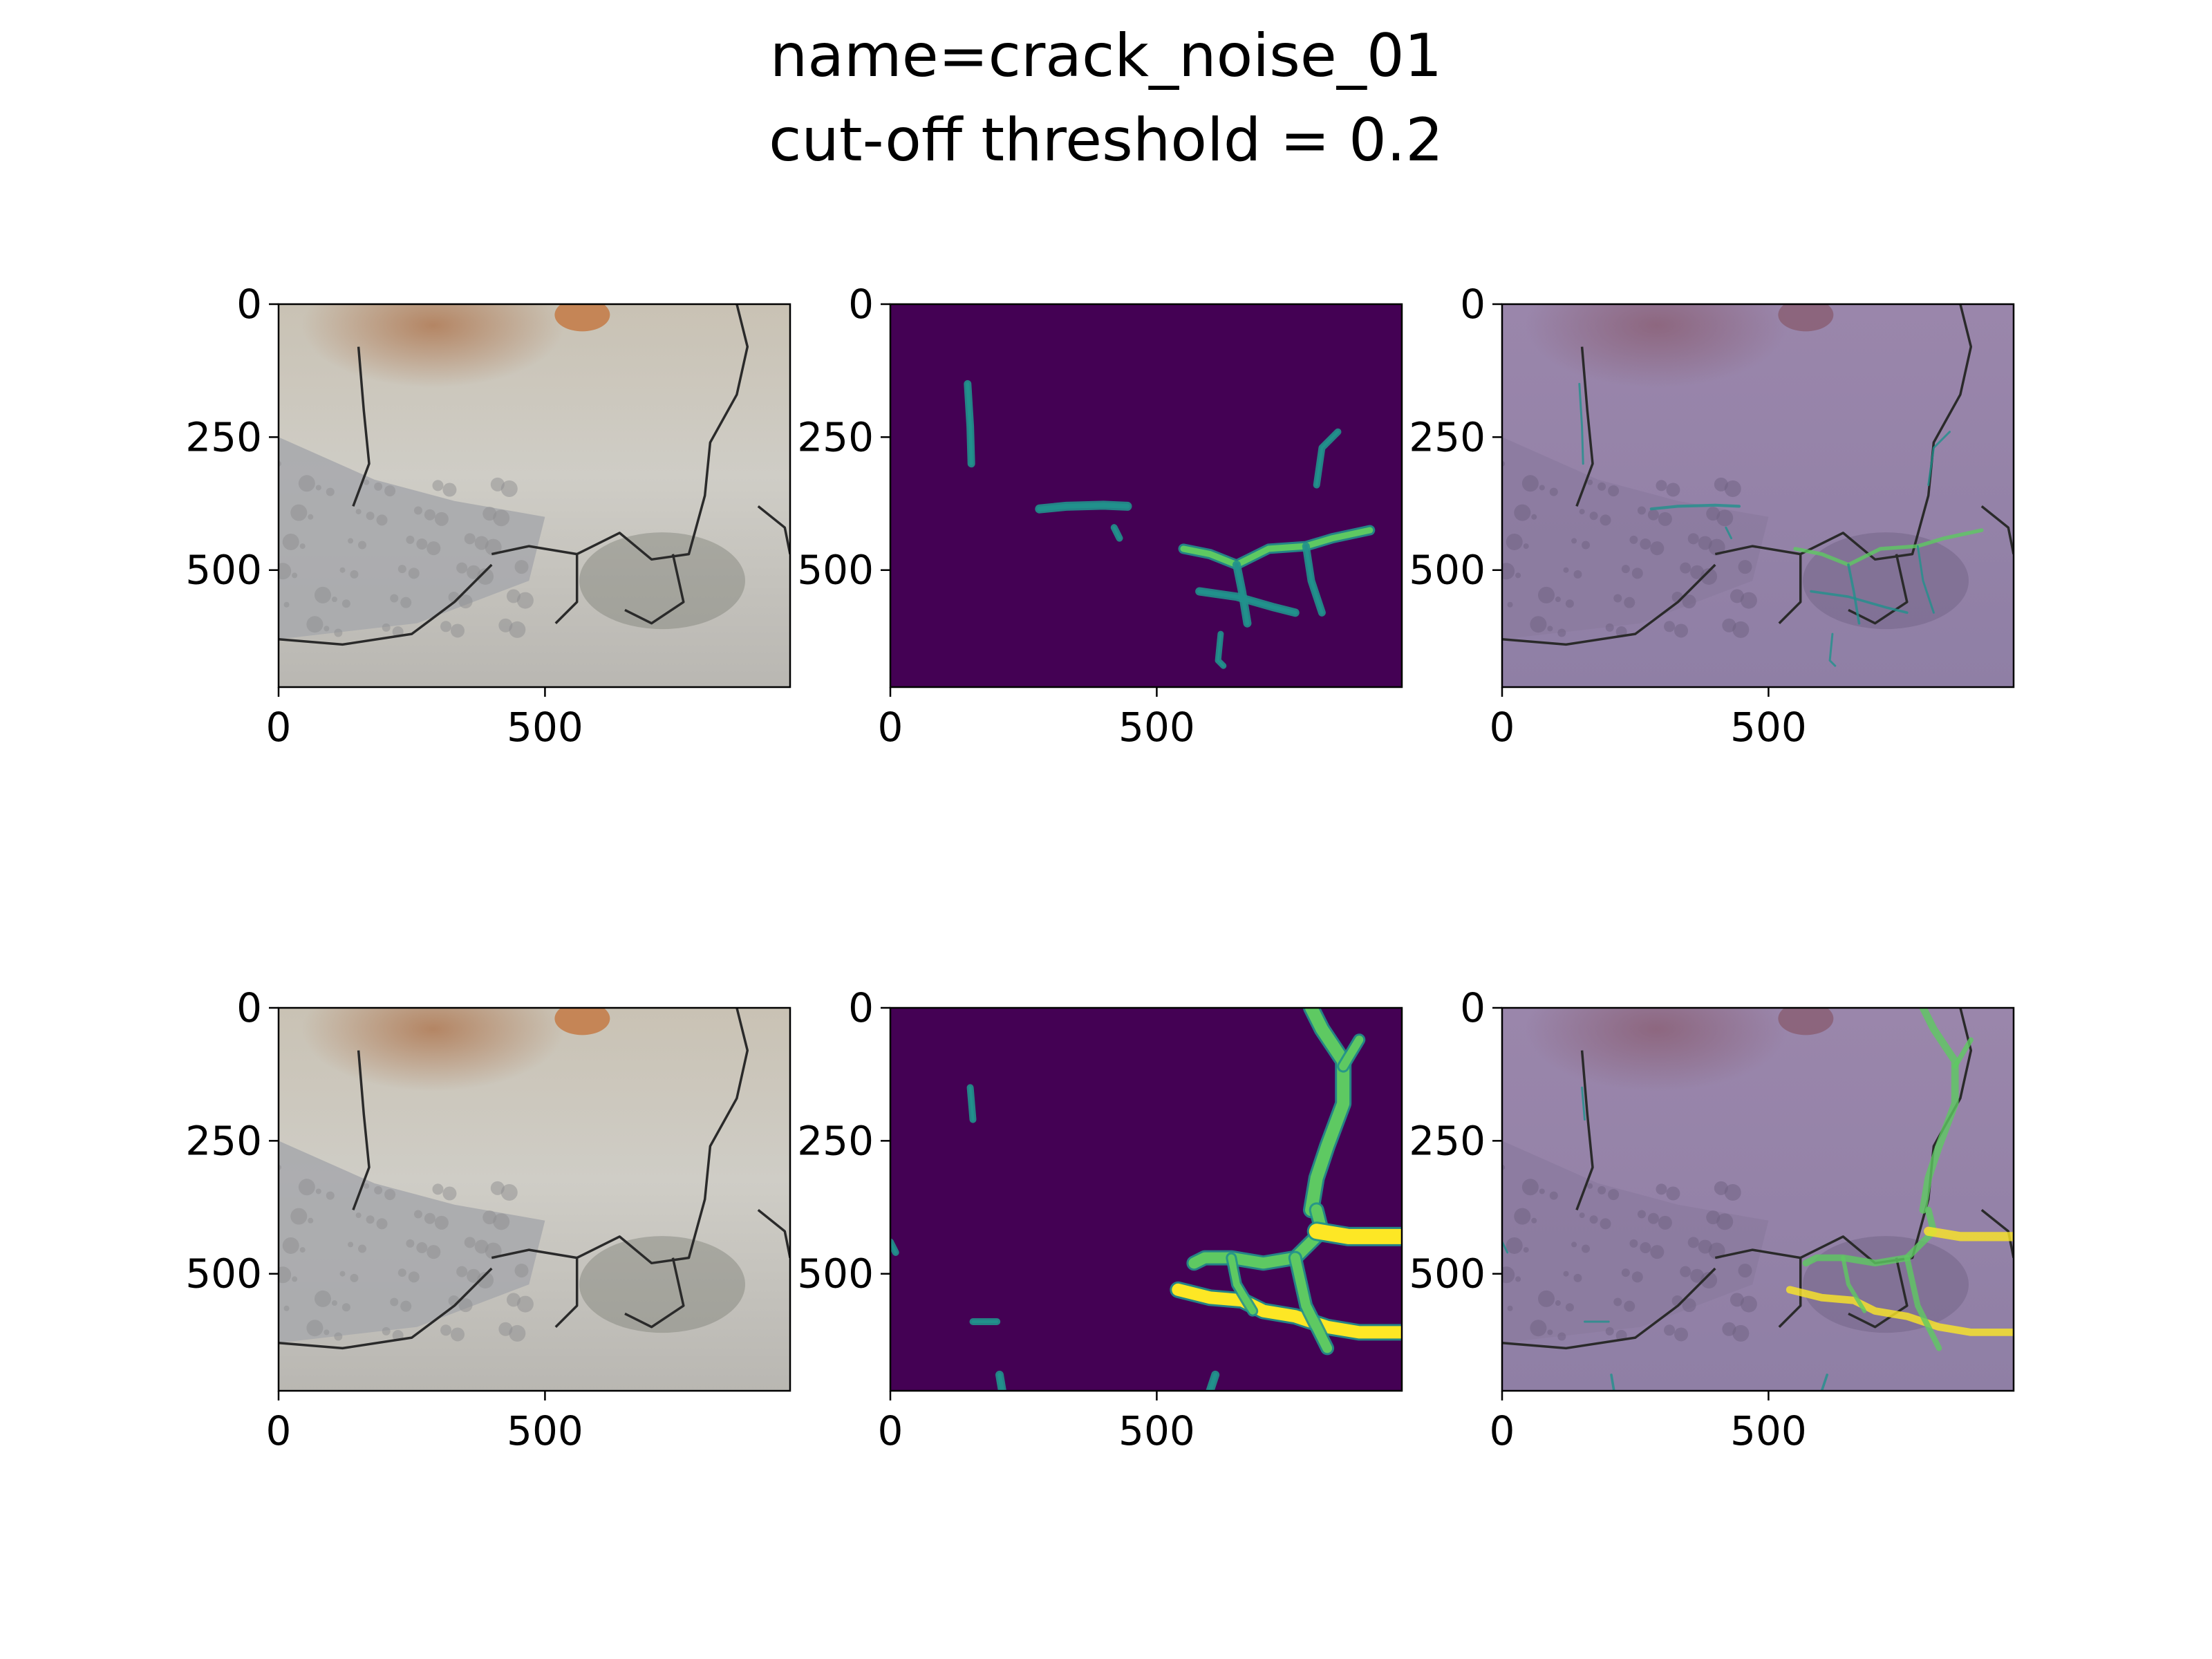 The image size is (2212, 1659). I want to click on axes-frame, so click(534, 495).